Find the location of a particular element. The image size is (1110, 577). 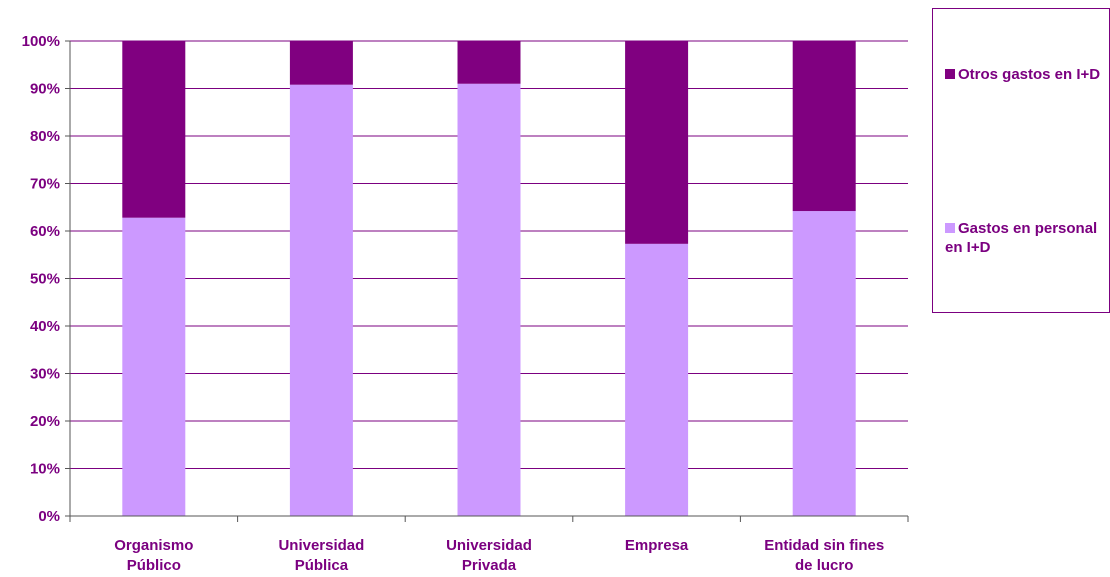

legend-label-otros-gastos: Otros gastos en I+D is located at coordinates (1029, 74).